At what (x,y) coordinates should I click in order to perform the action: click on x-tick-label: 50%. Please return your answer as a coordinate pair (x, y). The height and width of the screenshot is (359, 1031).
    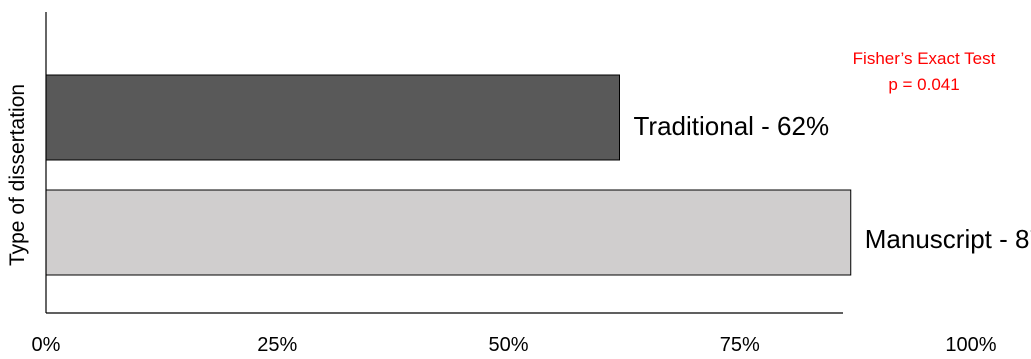
    Looking at the image, I should click on (508, 345).